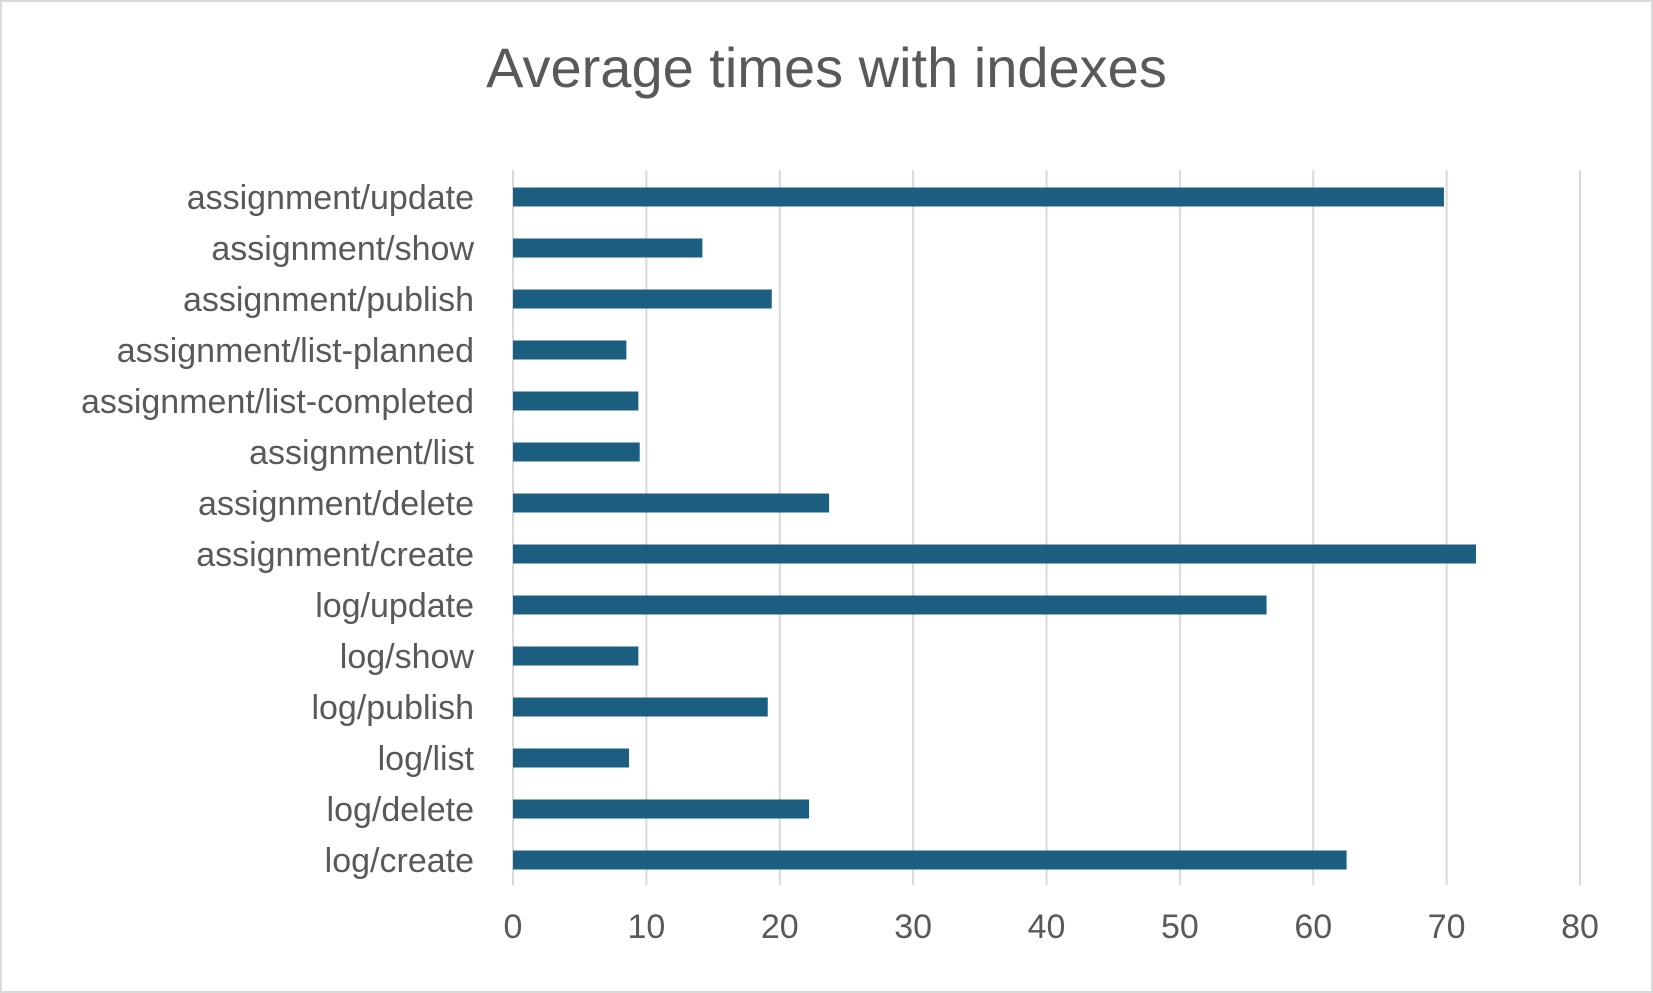  I want to click on category-label: log/show, so click(407, 657).